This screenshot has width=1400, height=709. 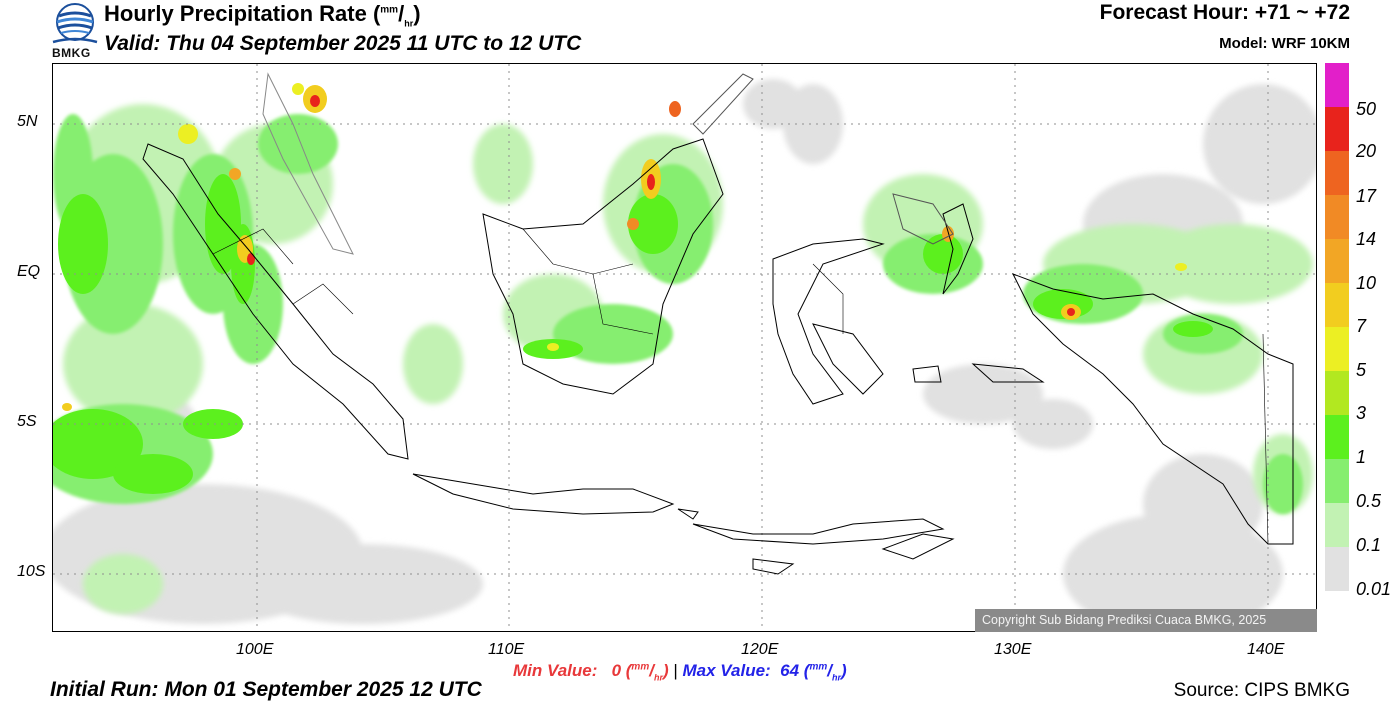 I want to click on bmkg-logo, so click(x=75, y=31).